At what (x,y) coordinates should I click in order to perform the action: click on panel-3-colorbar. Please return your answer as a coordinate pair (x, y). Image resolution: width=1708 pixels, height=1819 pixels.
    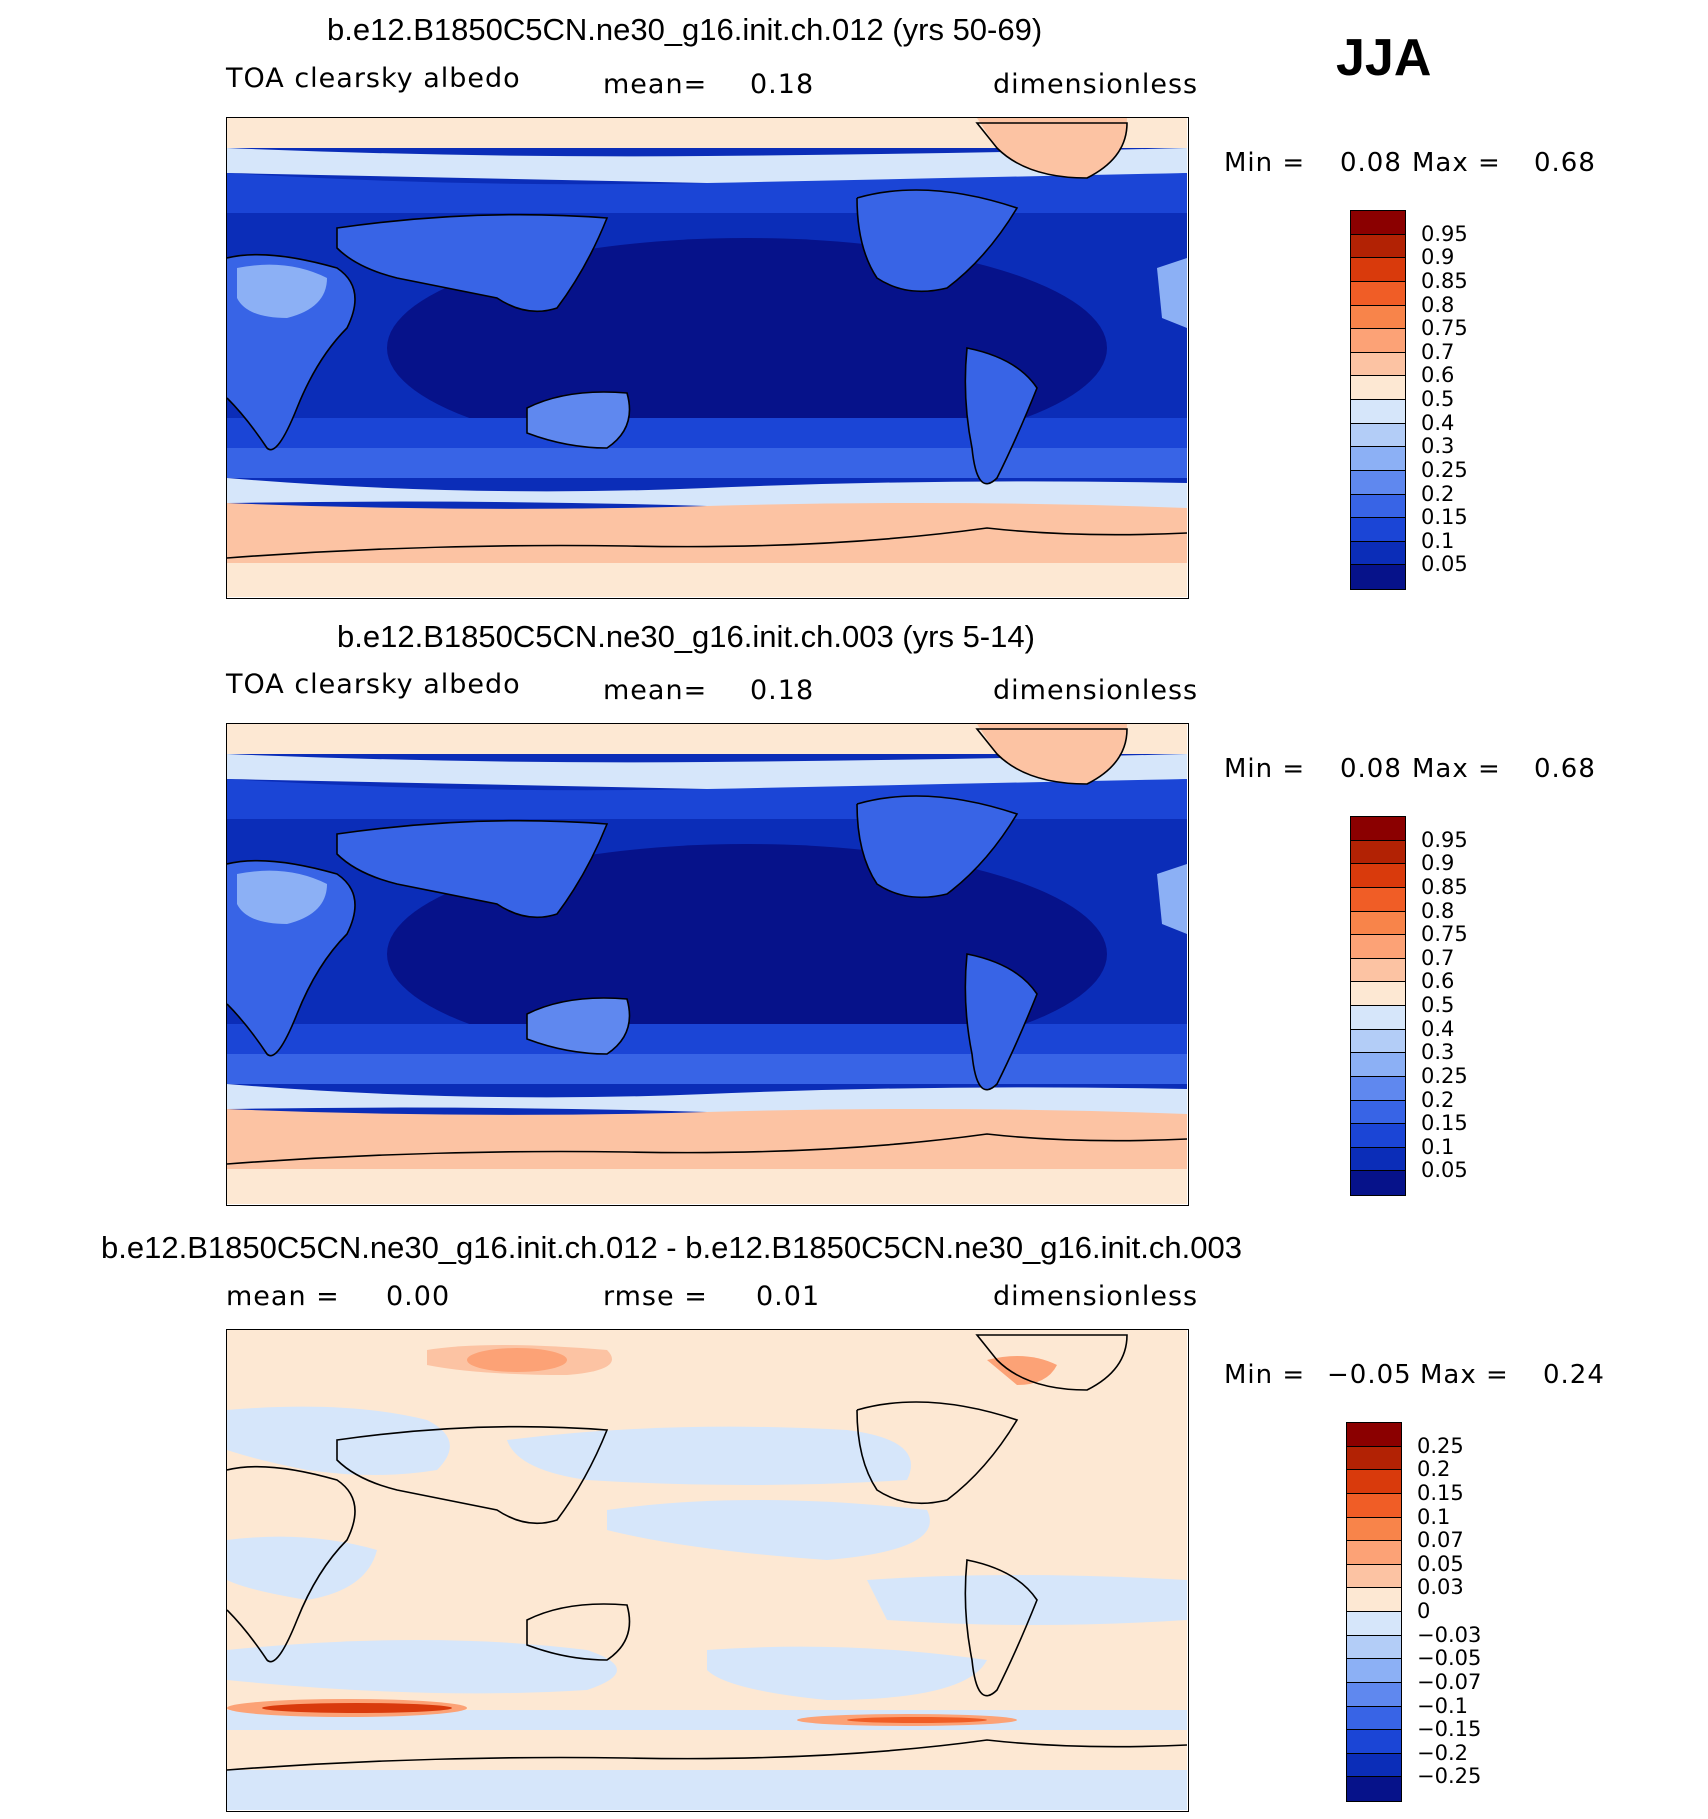
    Looking at the image, I should click on (1374, 1612).